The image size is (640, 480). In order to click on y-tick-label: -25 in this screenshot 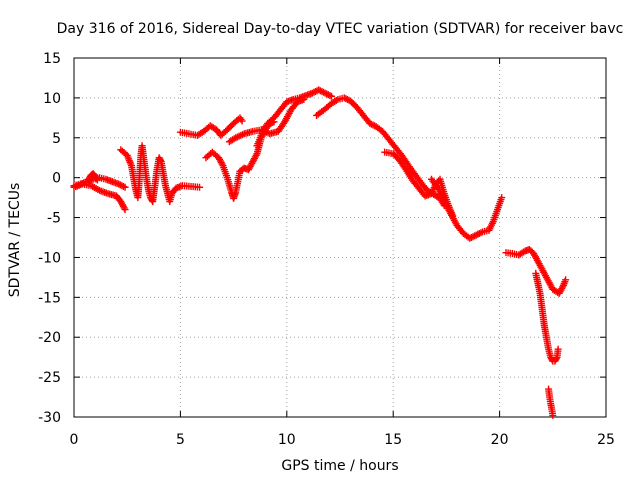, I will do `click(49, 378)`.